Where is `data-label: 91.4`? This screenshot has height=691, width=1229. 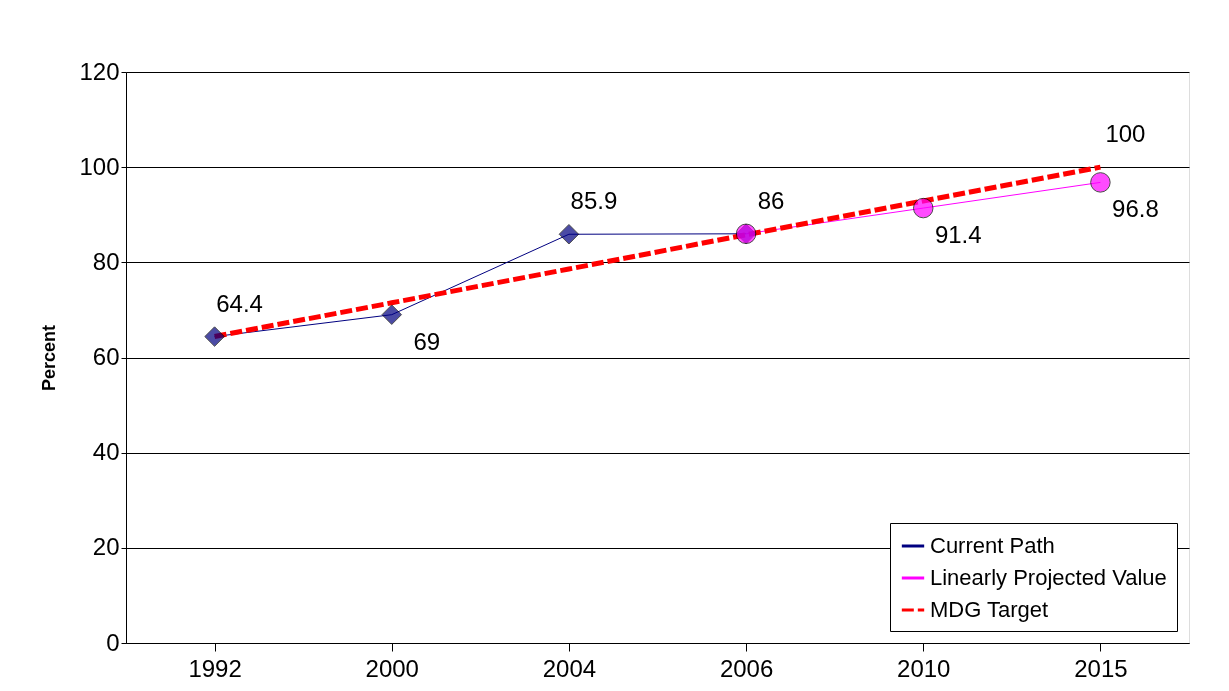 data-label: 91.4 is located at coordinates (958, 235).